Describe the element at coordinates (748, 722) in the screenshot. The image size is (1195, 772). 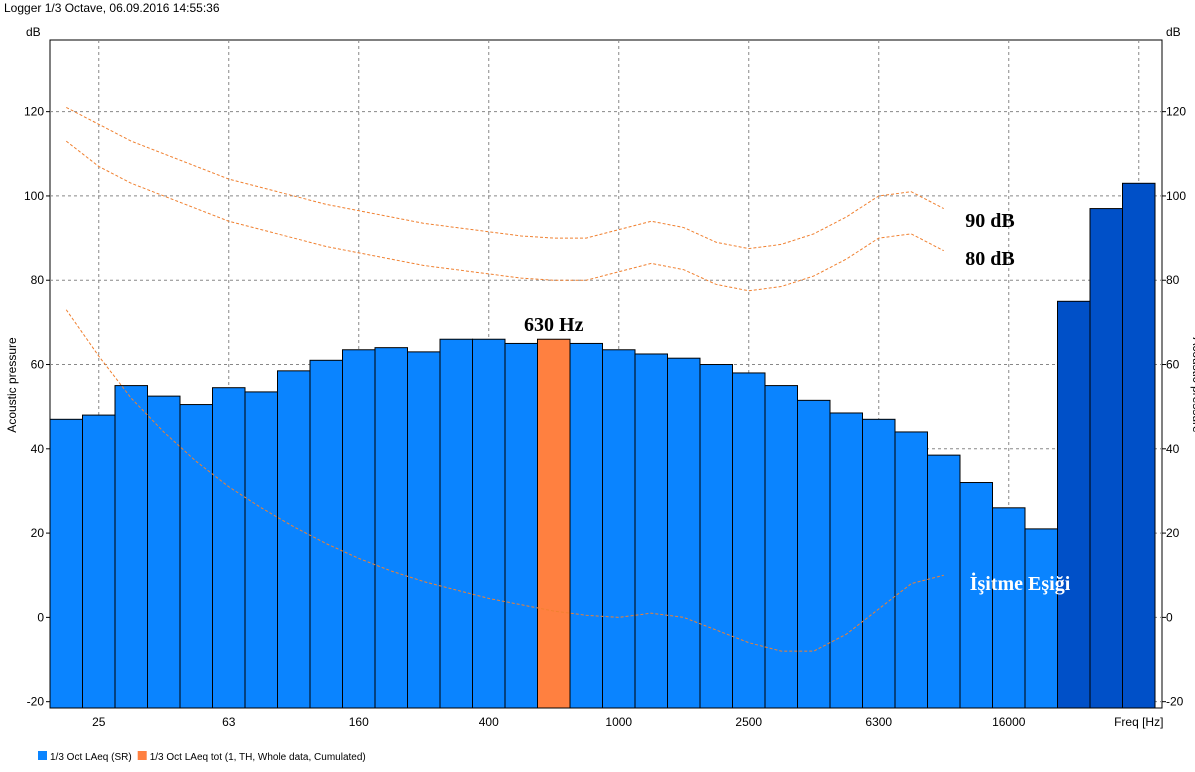
I see `x-tick-label: 2500` at that location.